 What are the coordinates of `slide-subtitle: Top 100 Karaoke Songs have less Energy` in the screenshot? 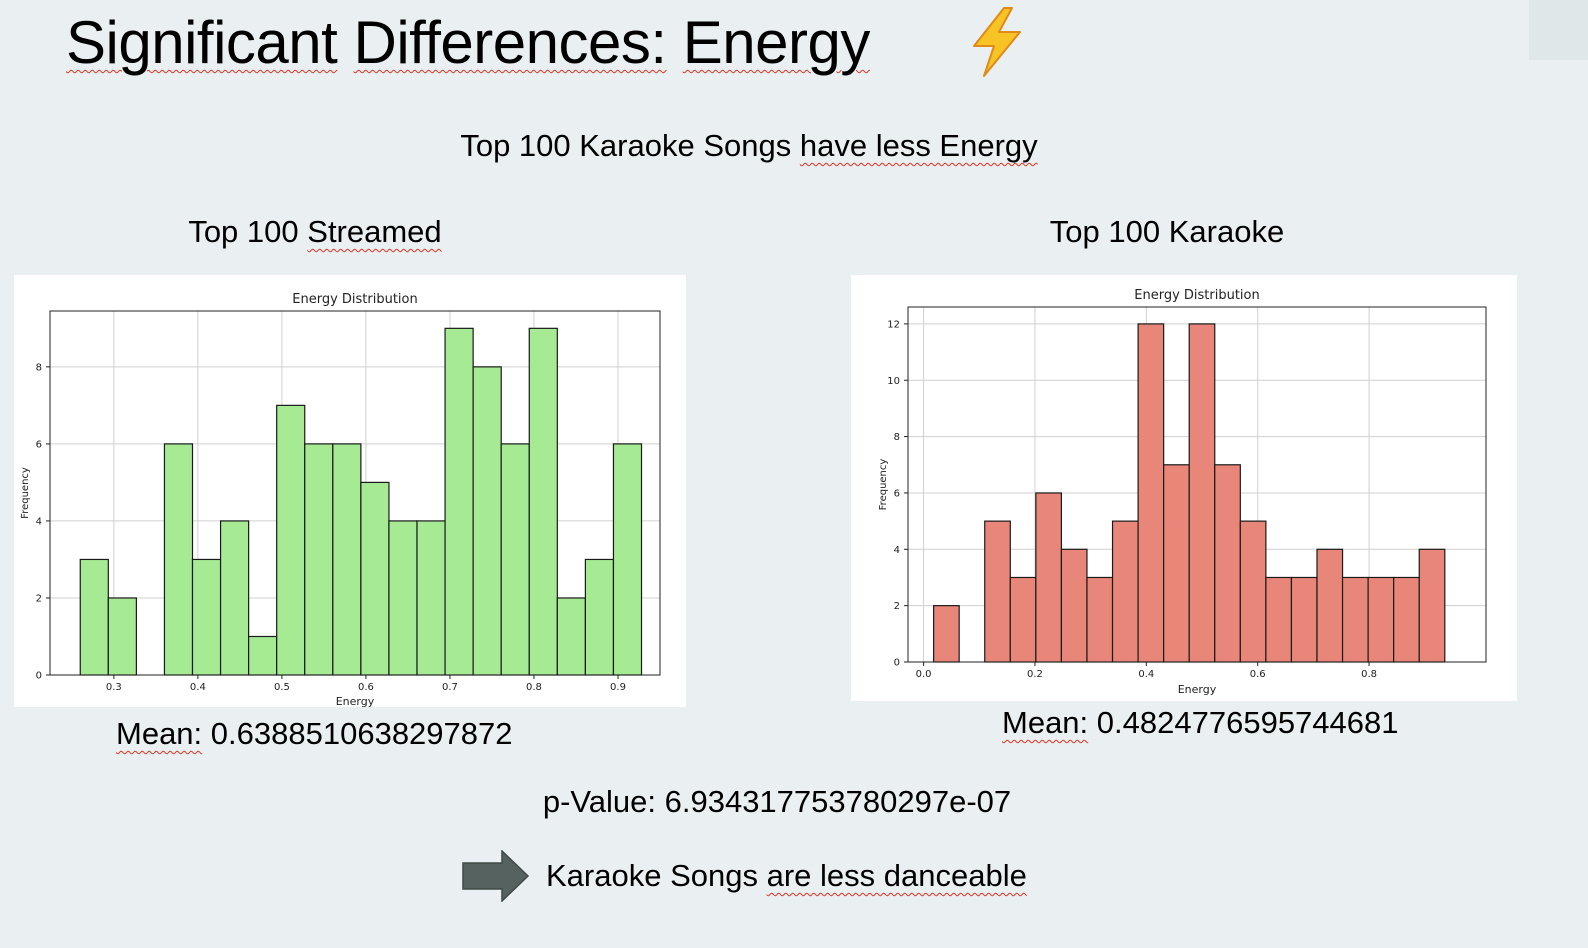 It's located at (749, 146).